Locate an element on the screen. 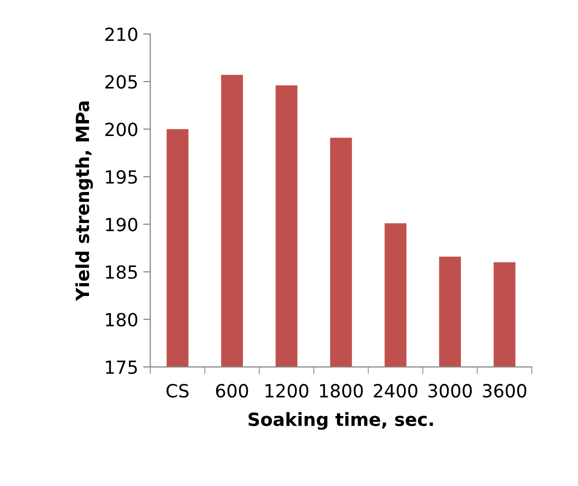  x-tick-label: 600 is located at coordinates (232, 391).